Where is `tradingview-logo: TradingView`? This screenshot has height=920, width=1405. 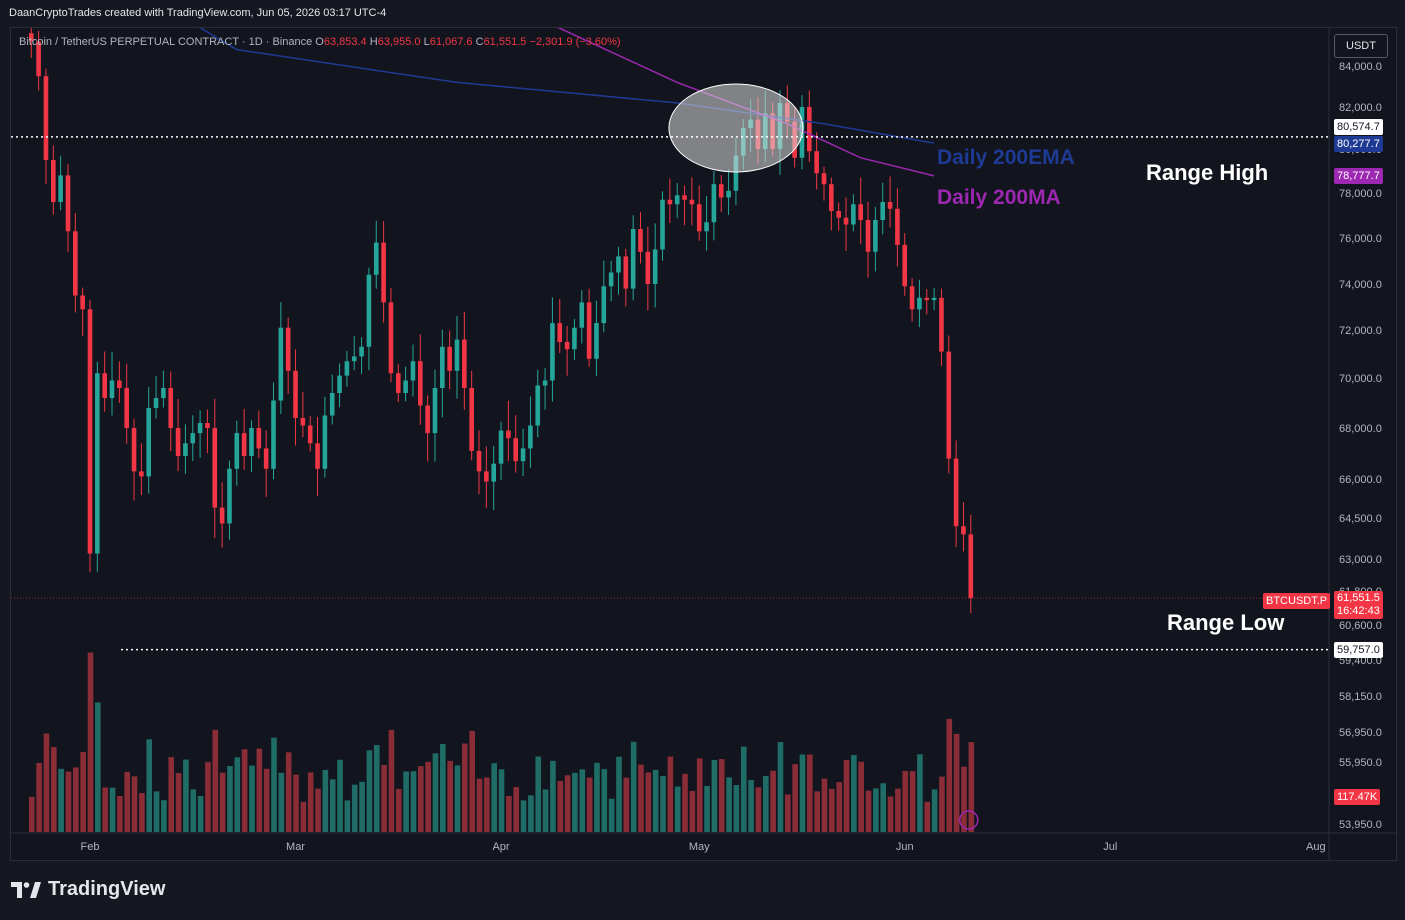 tradingview-logo: TradingView is located at coordinates (88, 889).